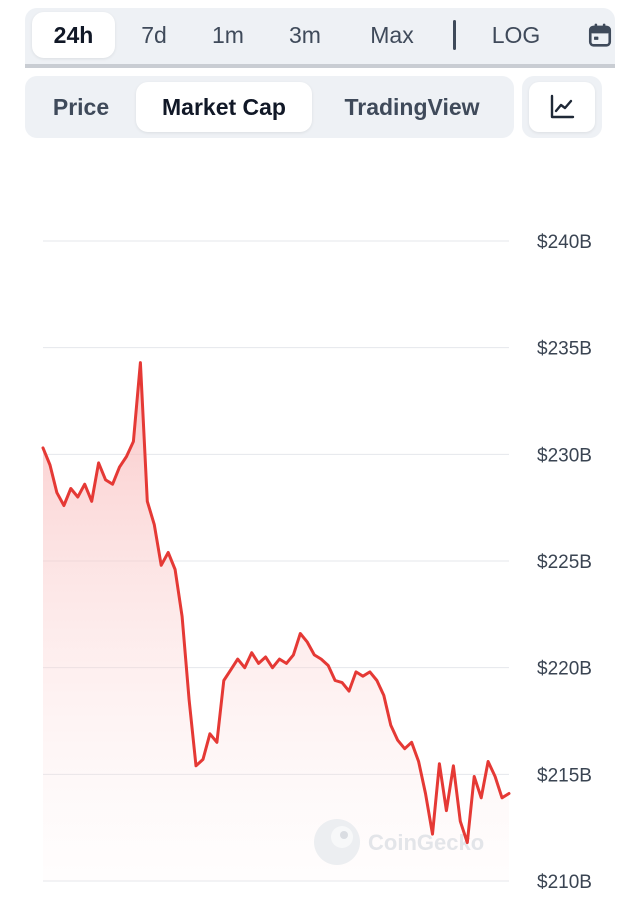 Image resolution: width=640 pixels, height=909 pixels. I want to click on y-axis-tick-label: $215B, so click(564, 775).